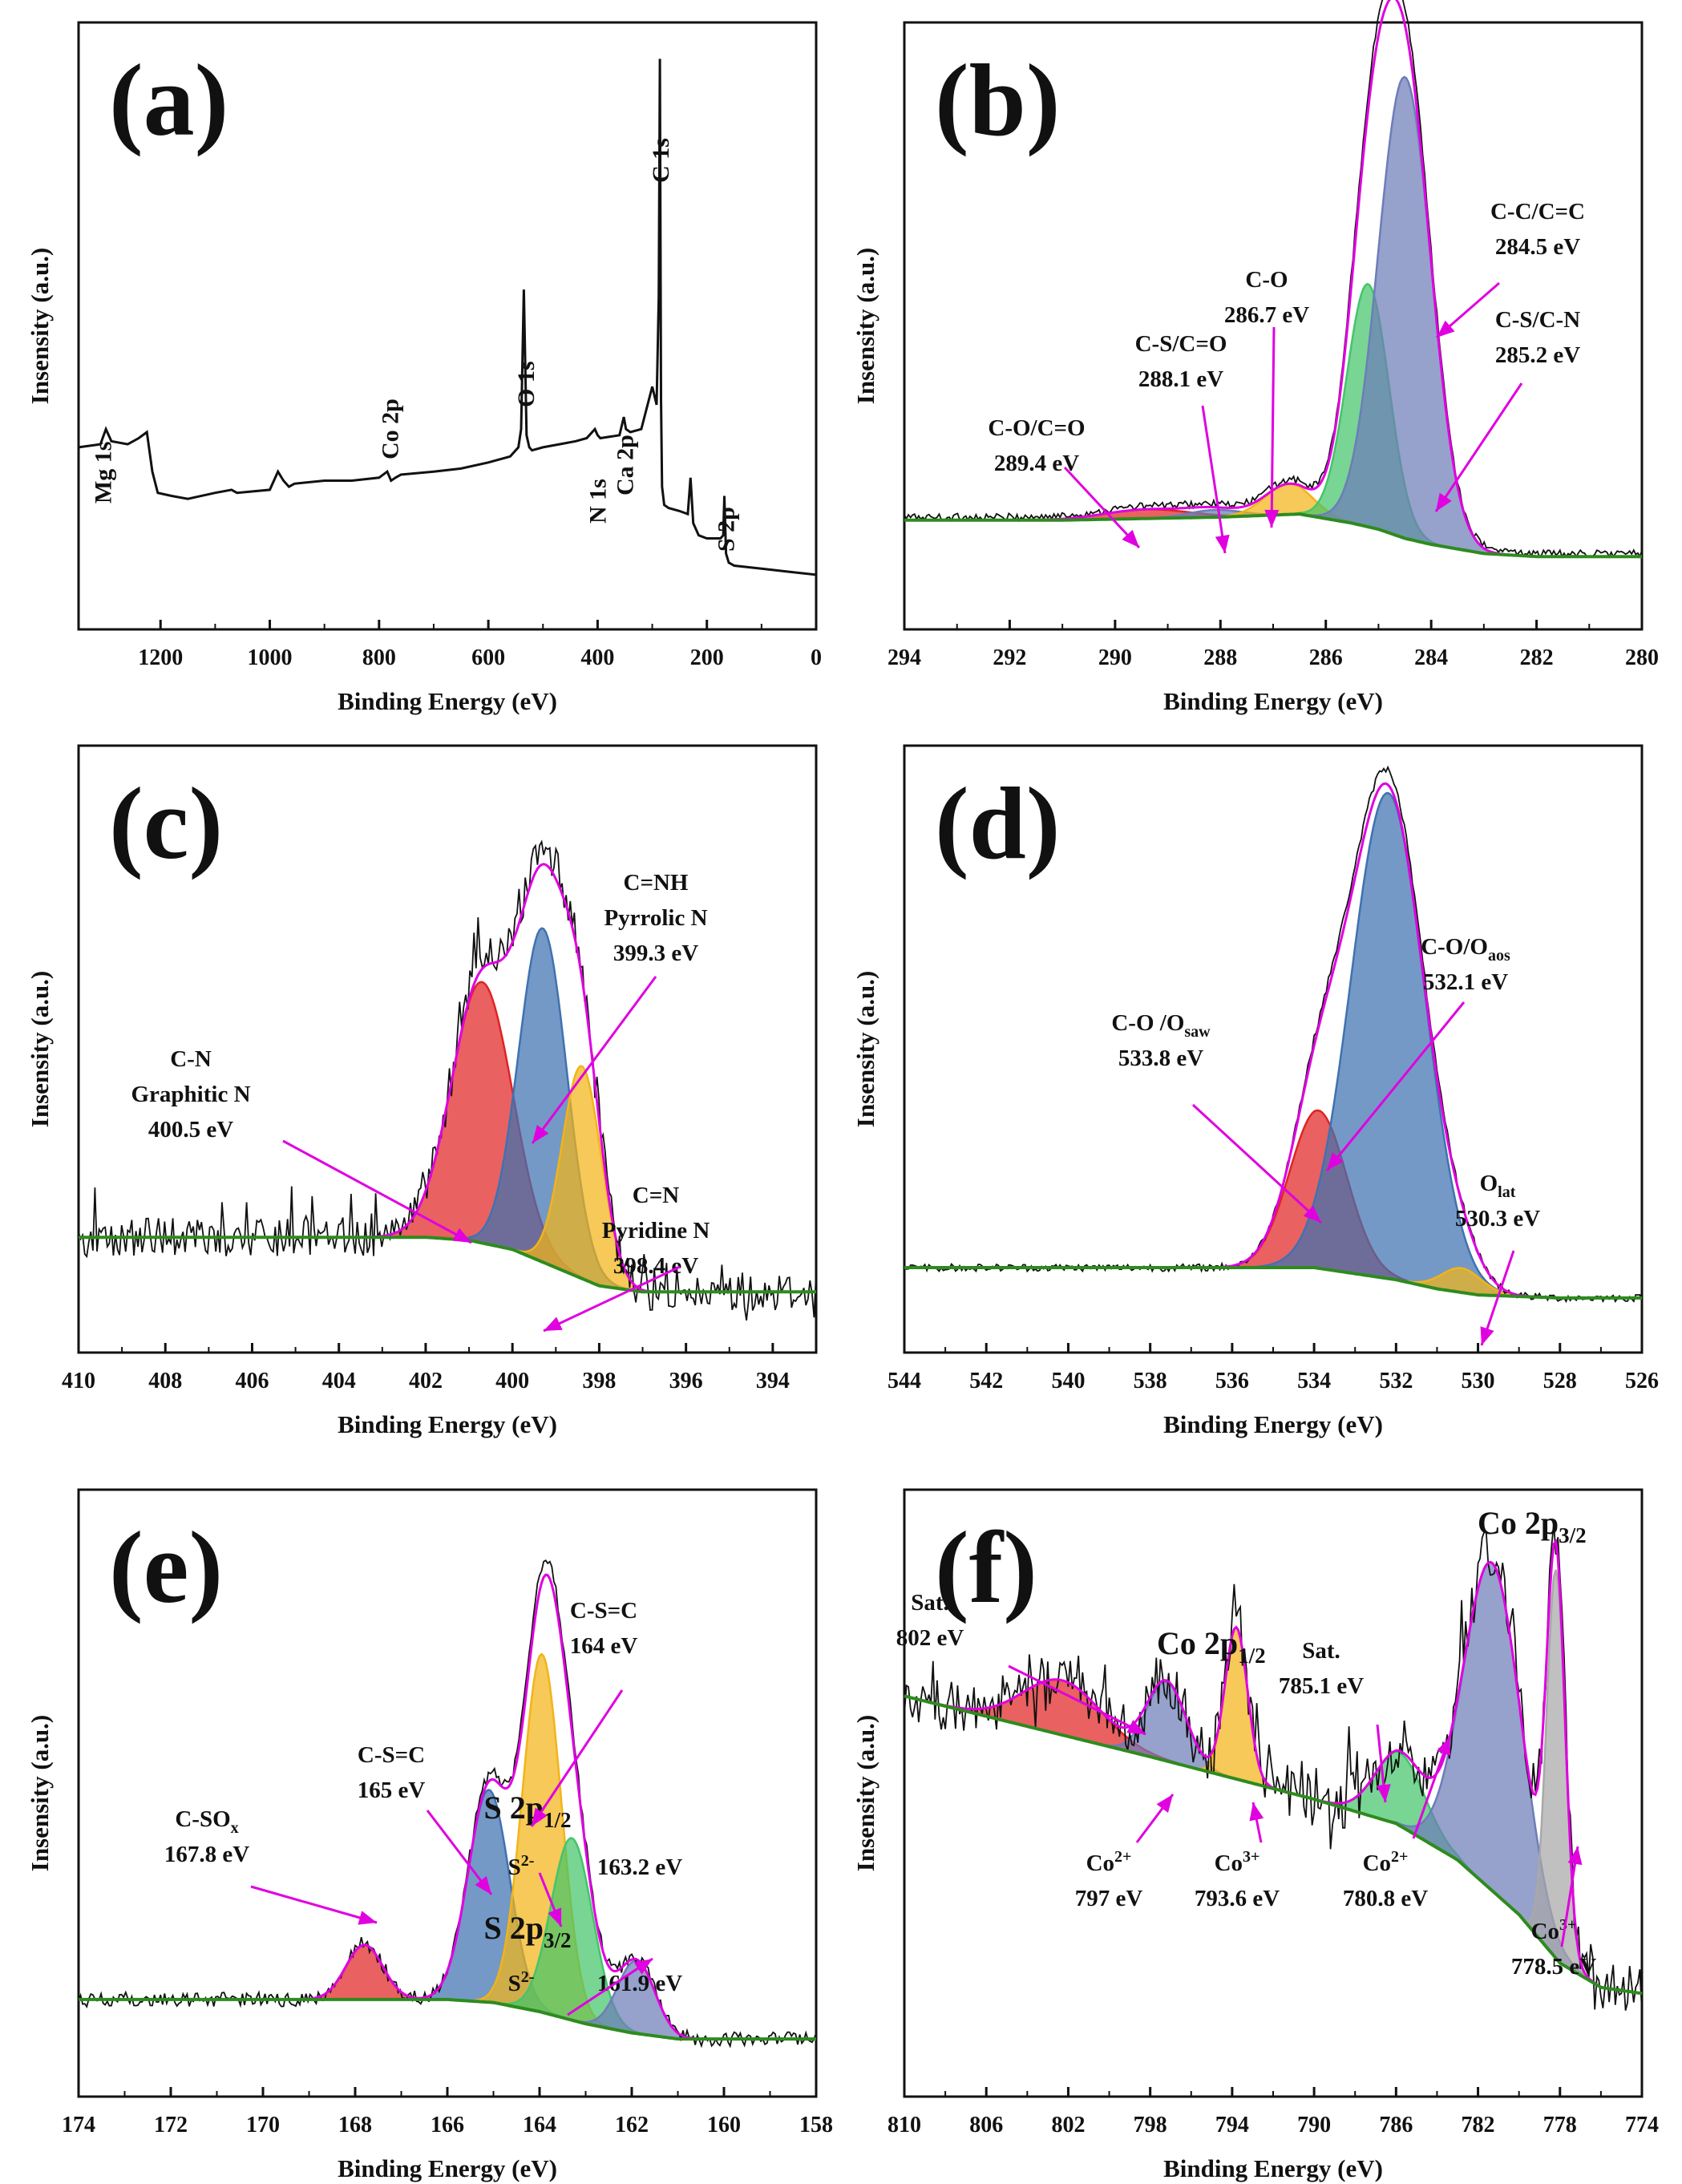 This screenshot has width=1682, height=2184. What do you see at coordinates (160, 657) in the screenshot?
I see `x-tick-label: 1200` at bounding box center [160, 657].